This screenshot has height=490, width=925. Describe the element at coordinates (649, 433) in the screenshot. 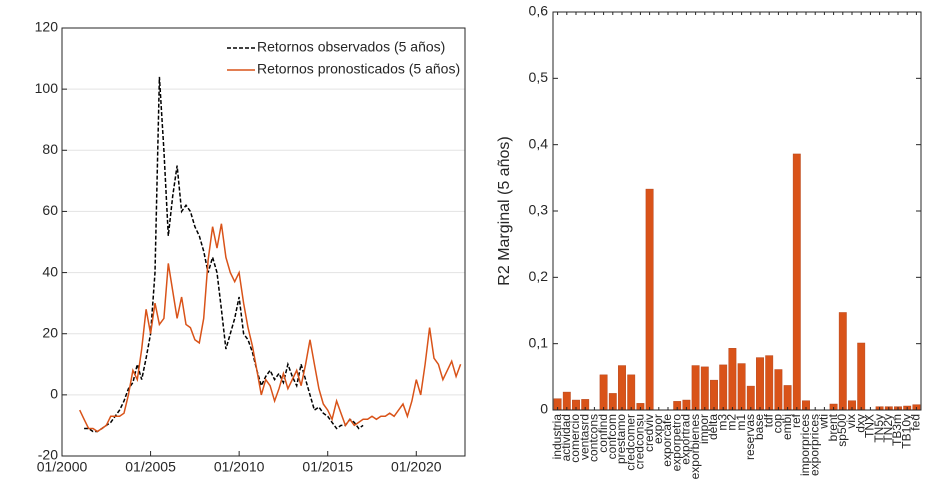

I see `x-tick-label: credviv` at that location.